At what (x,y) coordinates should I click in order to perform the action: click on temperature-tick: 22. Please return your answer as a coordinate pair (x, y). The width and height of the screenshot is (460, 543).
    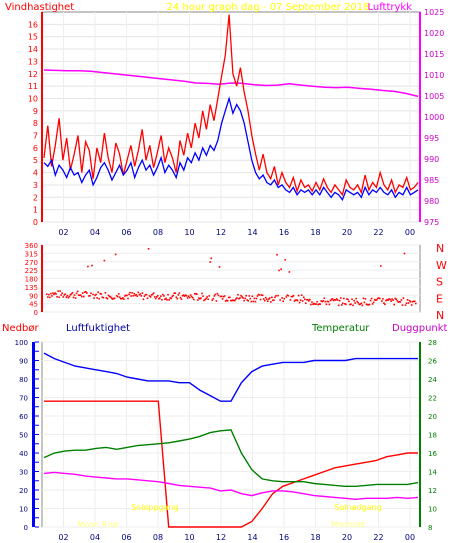
    Looking at the image, I should click on (432, 399).